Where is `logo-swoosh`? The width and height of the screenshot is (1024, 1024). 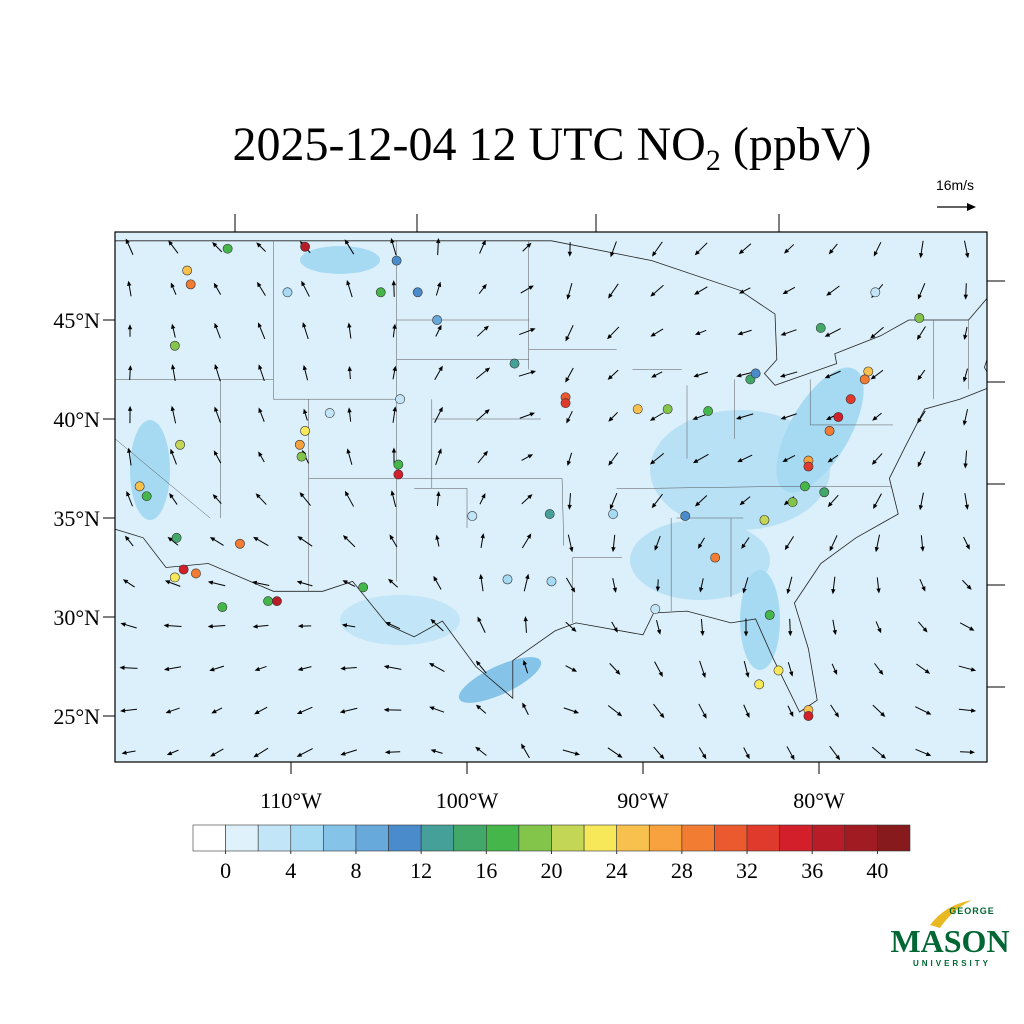 logo-swoosh is located at coordinates (951, 914).